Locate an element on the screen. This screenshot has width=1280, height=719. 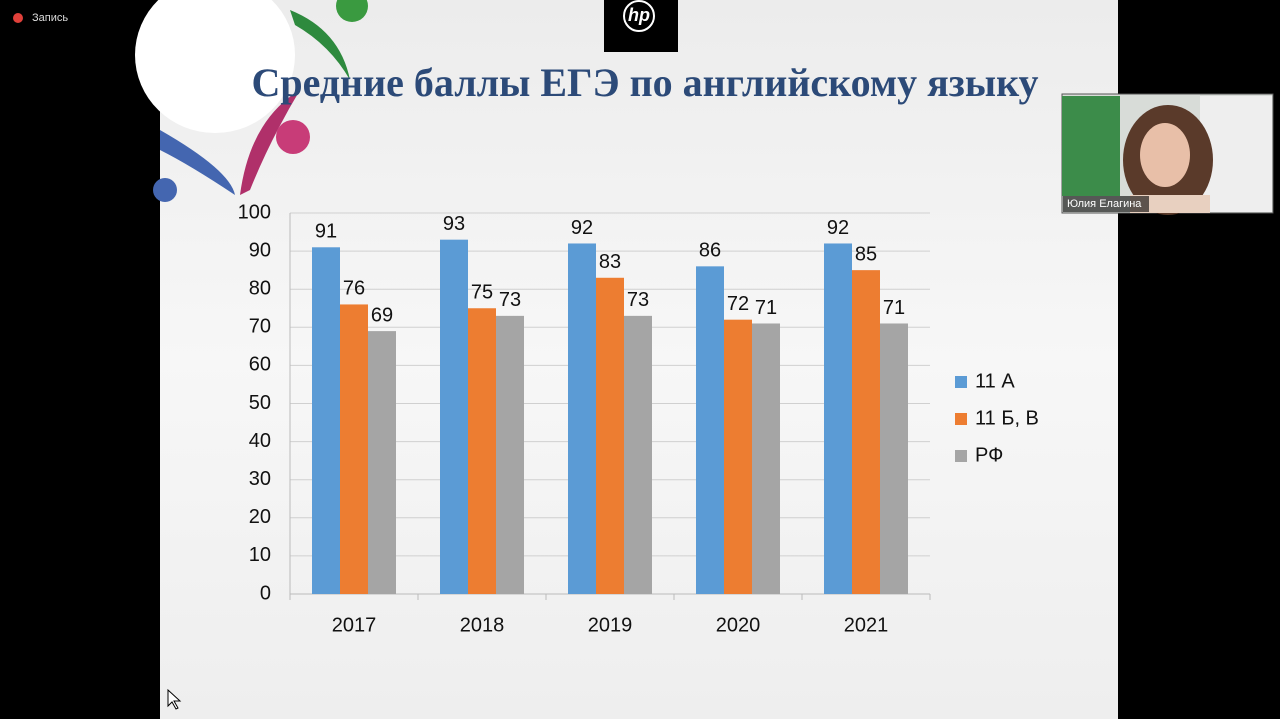
y-tick-label: 30 is located at coordinates (260, 479).